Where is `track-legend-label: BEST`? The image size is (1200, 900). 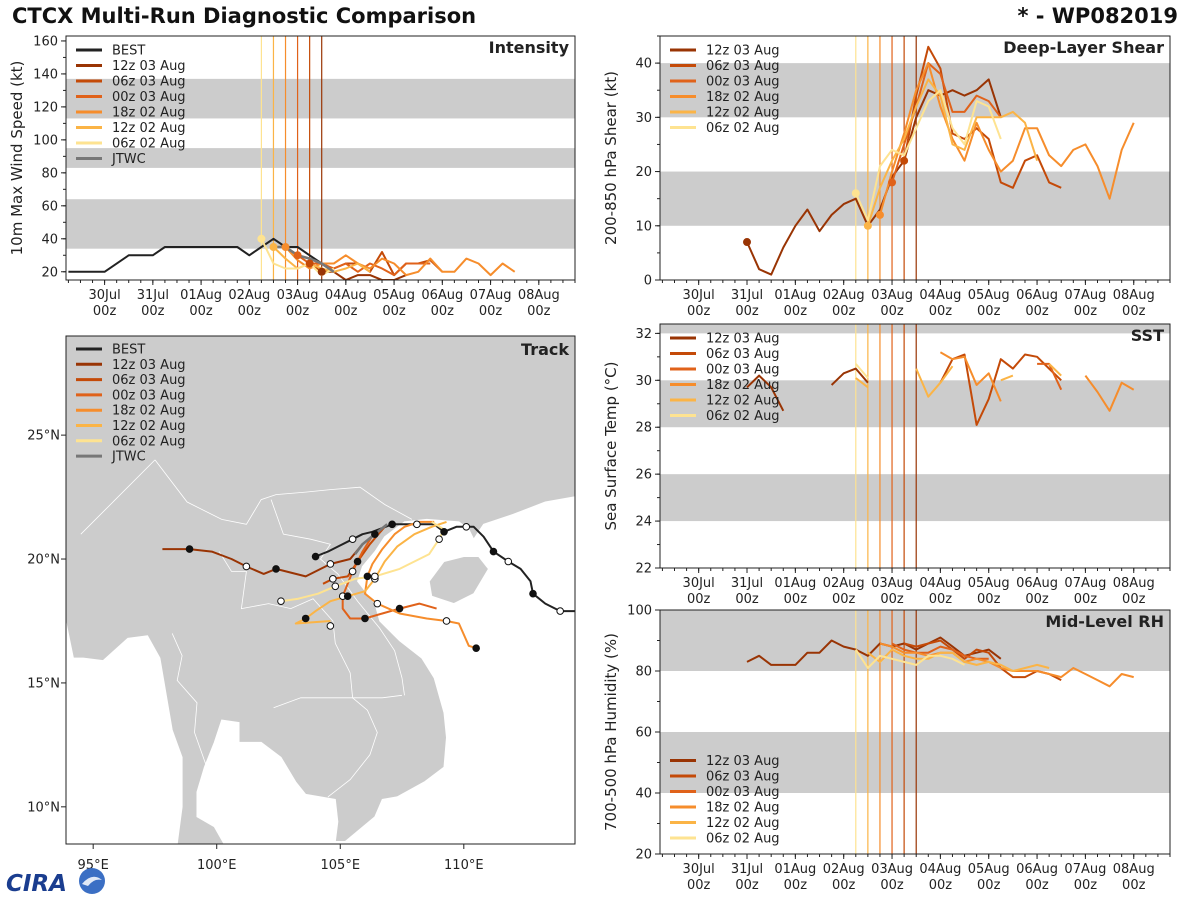
track-legend-label: BEST is located at coordinates (128, 350).